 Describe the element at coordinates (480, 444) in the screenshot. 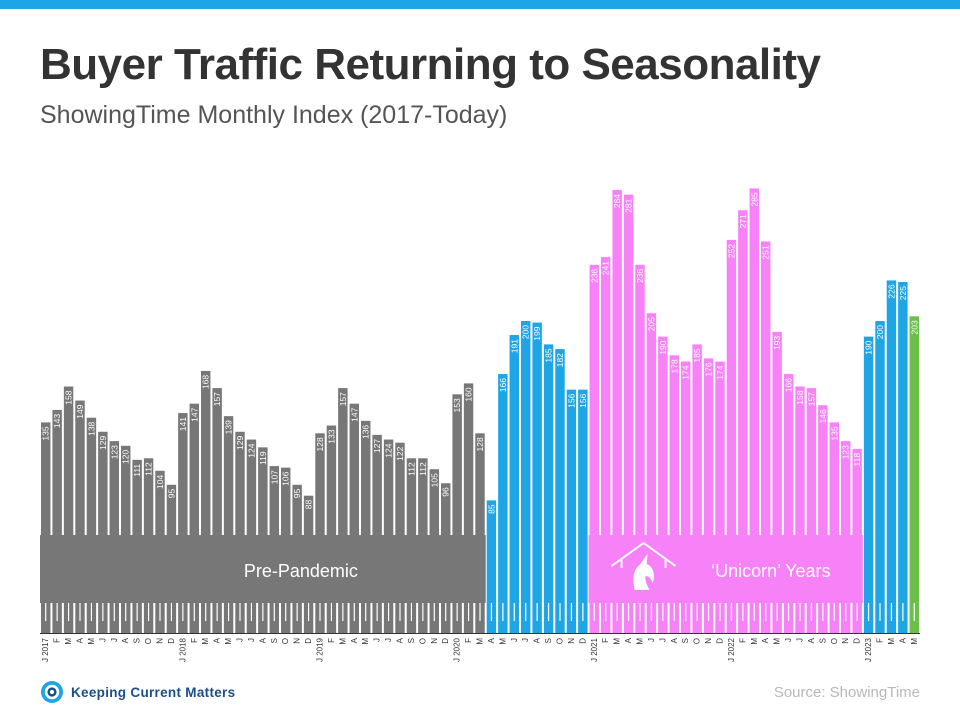

I see `data-label: 128` at that location.